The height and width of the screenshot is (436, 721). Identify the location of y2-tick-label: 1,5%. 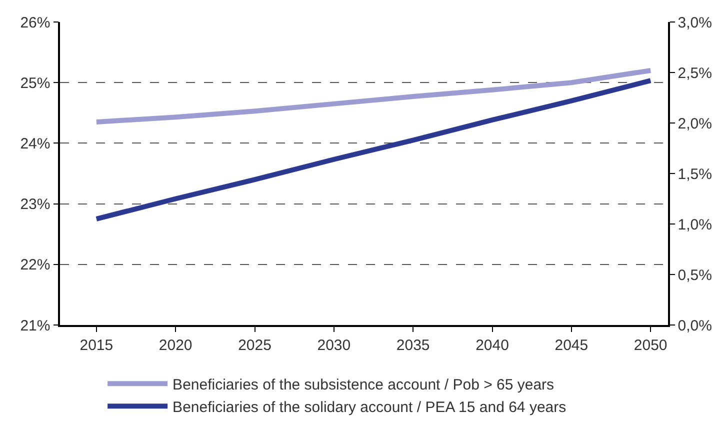
(695, 174).